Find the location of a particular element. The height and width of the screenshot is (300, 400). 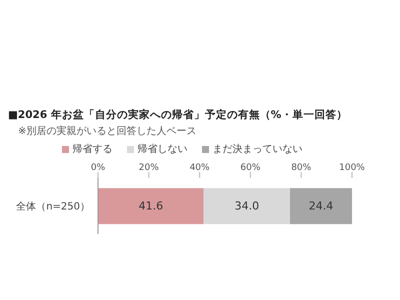

x-tick-label: 100% is located at coordinates (352, 168).